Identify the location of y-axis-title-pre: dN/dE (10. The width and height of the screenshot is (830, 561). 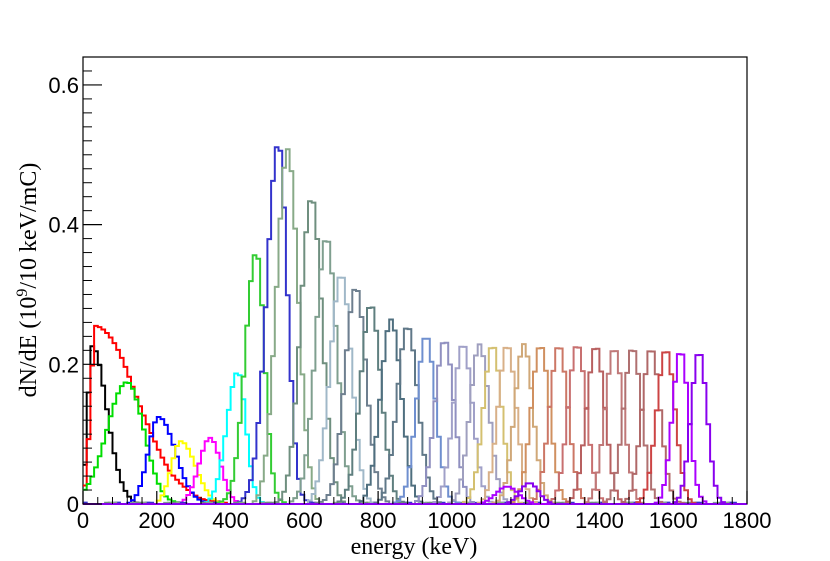
(29, 347).